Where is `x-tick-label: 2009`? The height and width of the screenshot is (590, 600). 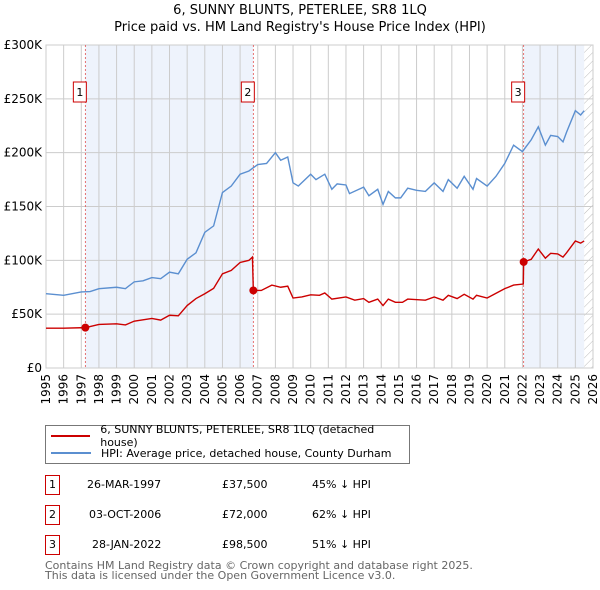
x-tick-label: 2009 is located at coordinates (293, 389).